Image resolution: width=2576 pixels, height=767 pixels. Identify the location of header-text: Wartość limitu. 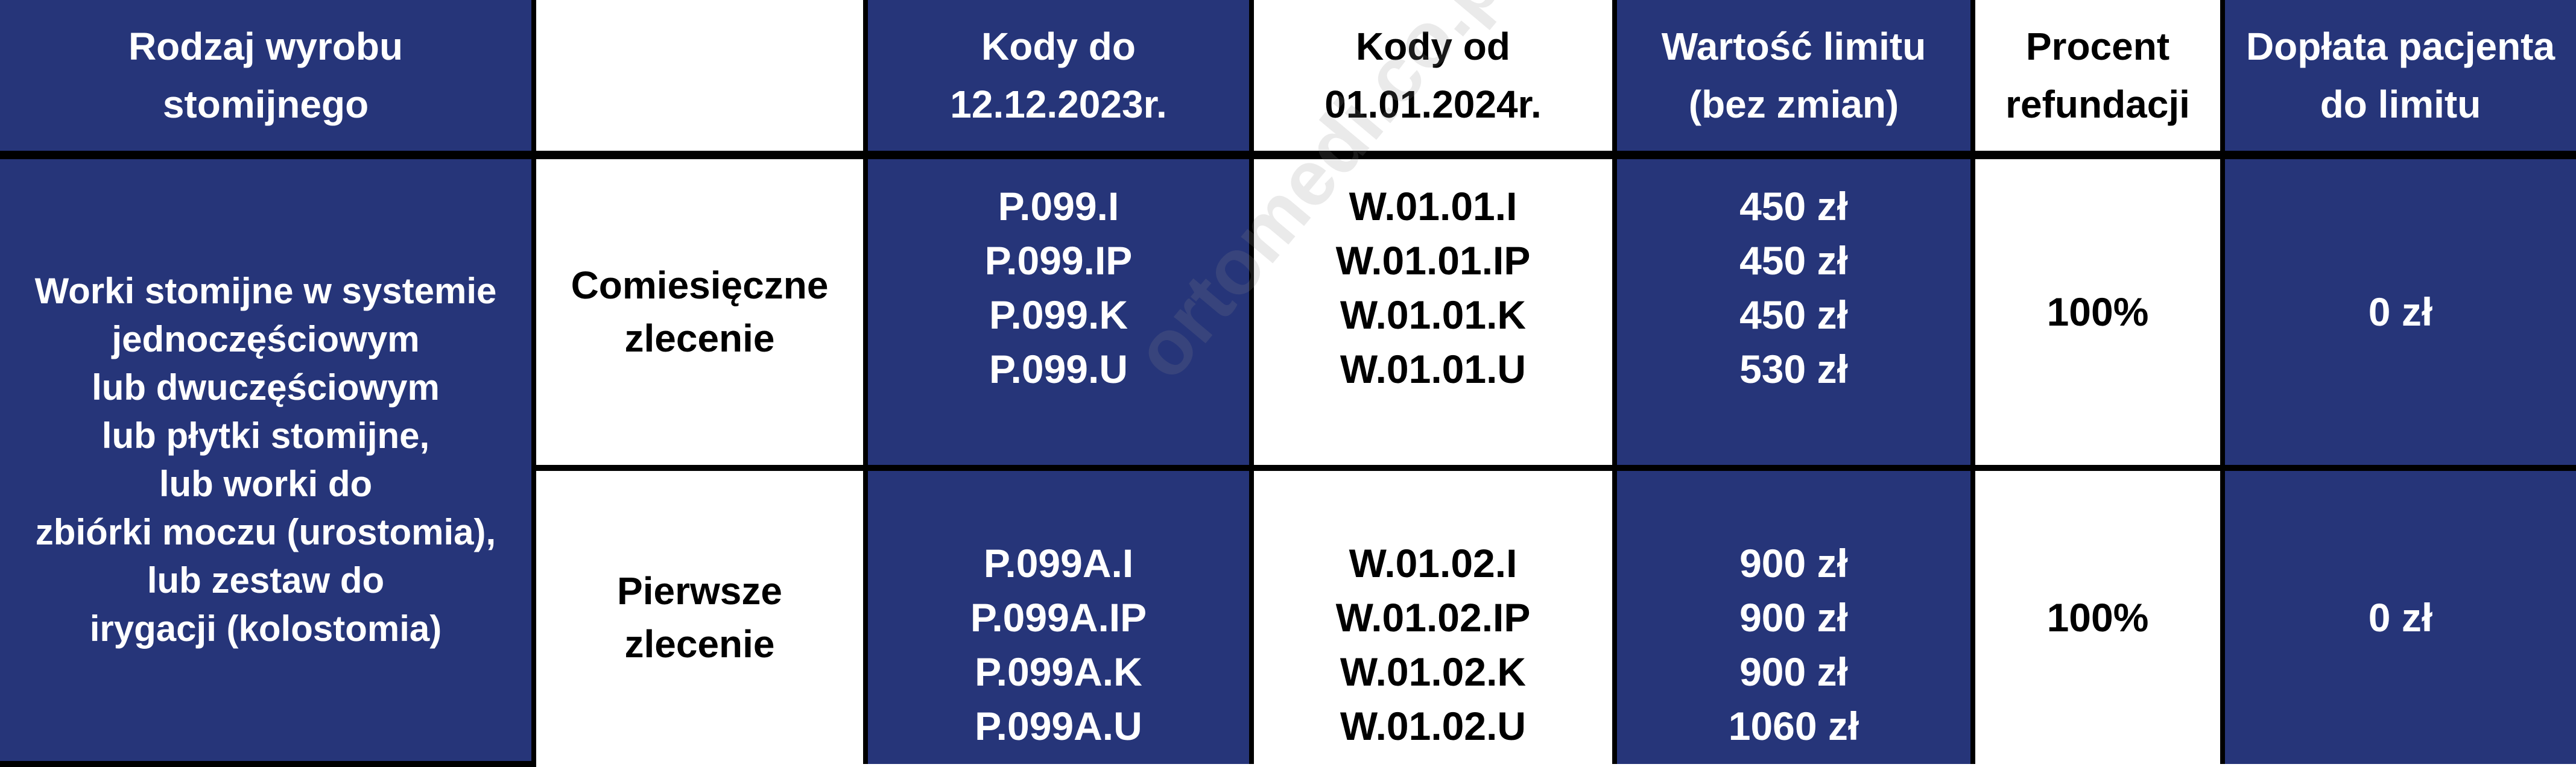
(1793, 47).